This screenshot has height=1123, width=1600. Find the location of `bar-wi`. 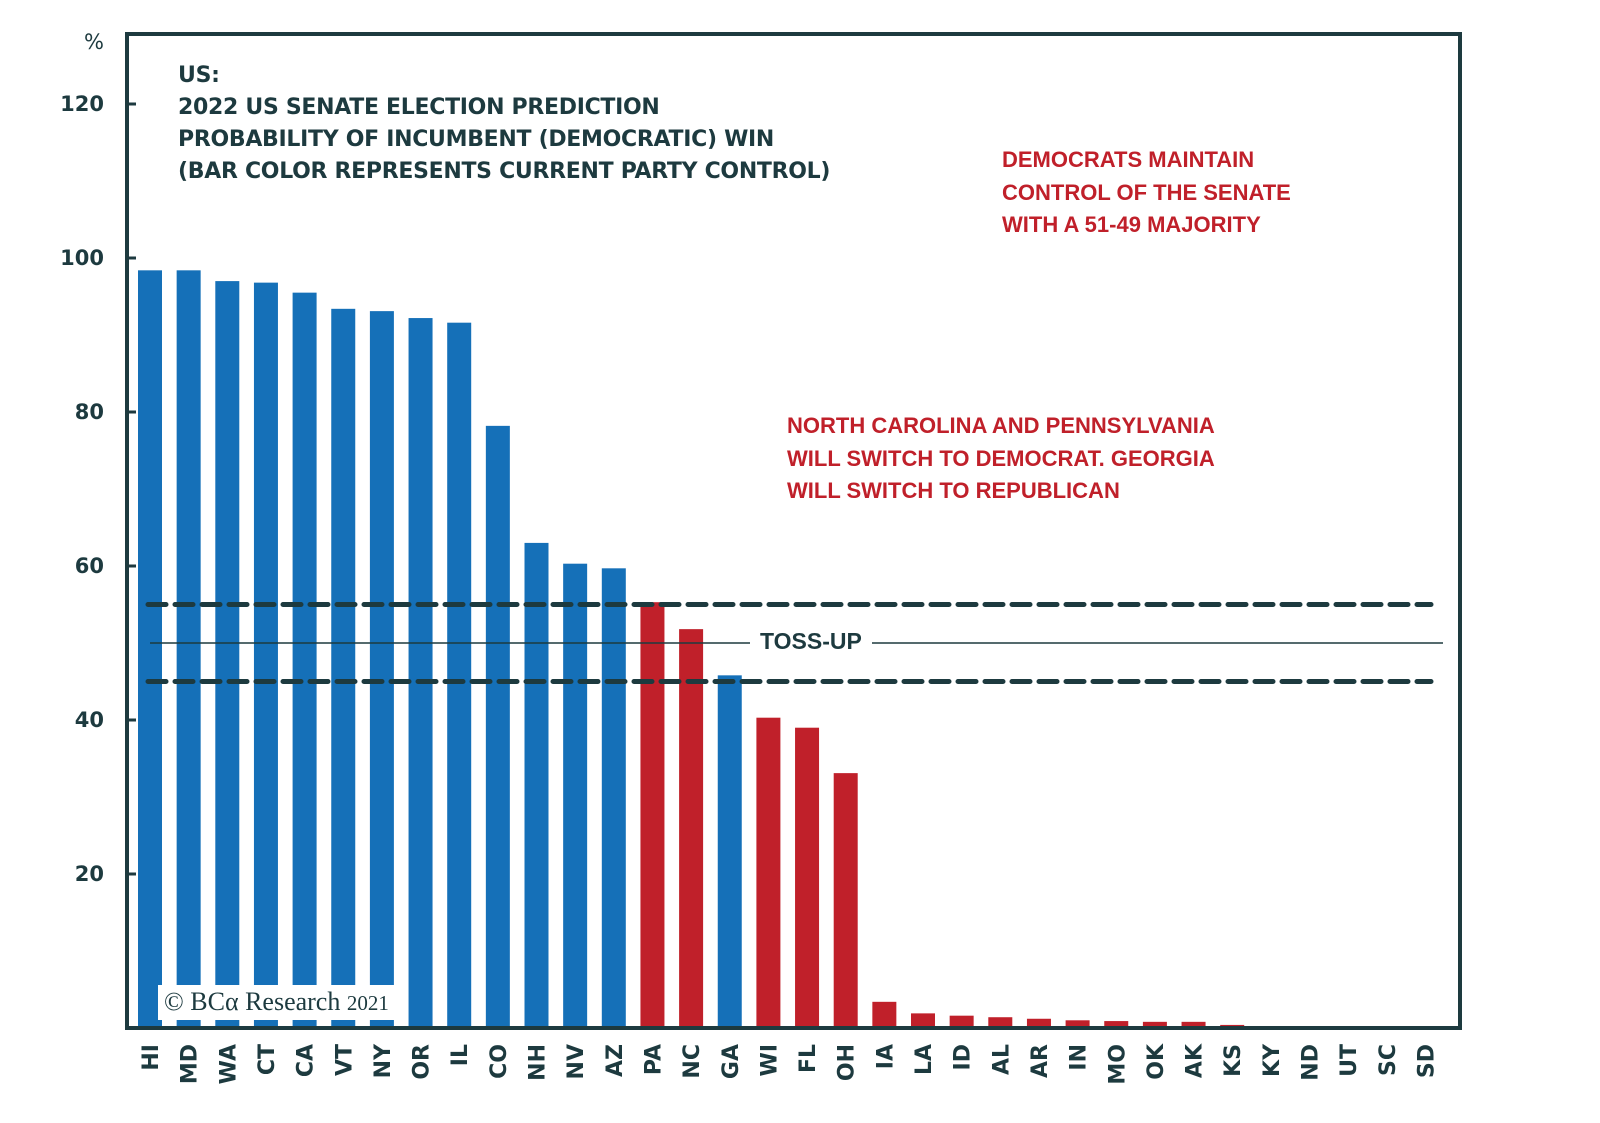

bar-wi is located at coordinates (768, 872).